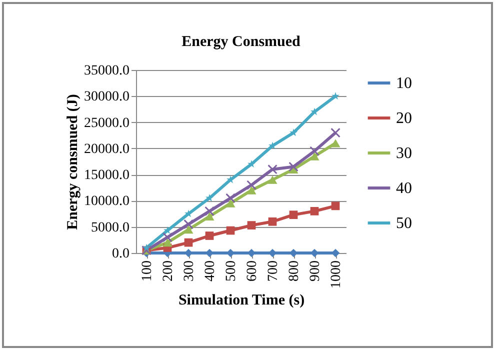  Describe the element at coordinates (404, 83) in the screenshot. I see `legend-label: 10` at that location.